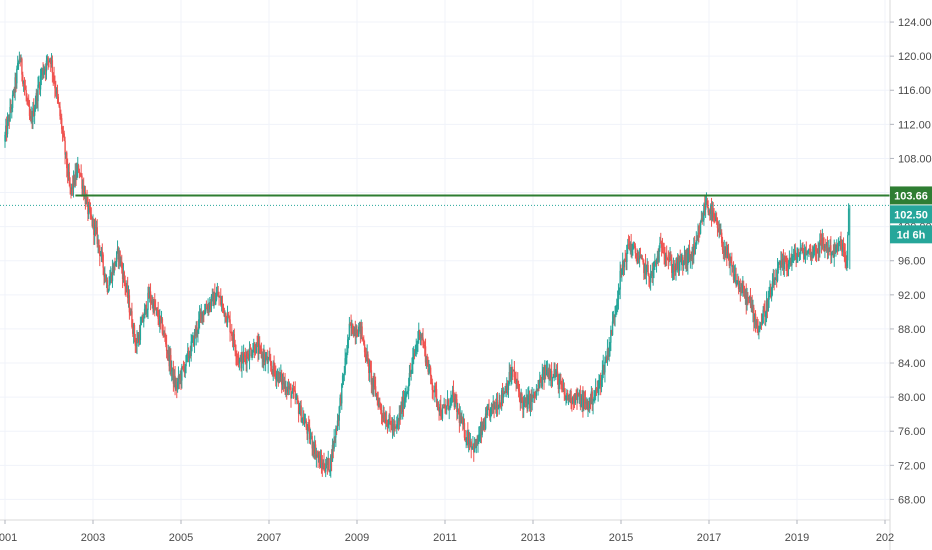  I want to click on price-tick-label: 112.00, so click(914, 125).